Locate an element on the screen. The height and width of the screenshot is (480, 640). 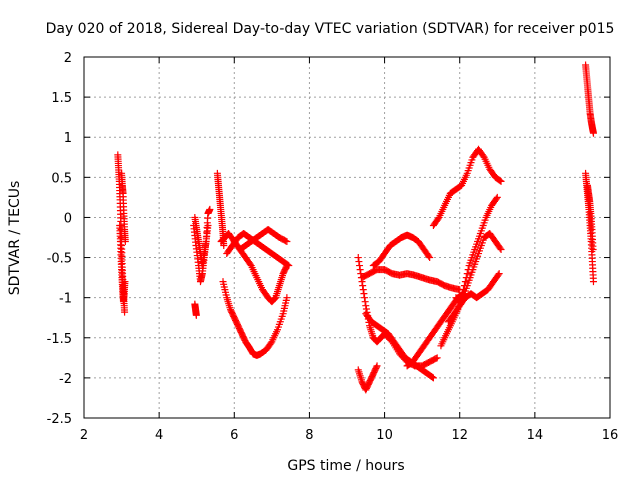
series-track-o-10.2h is located at coordinates (401, 250).